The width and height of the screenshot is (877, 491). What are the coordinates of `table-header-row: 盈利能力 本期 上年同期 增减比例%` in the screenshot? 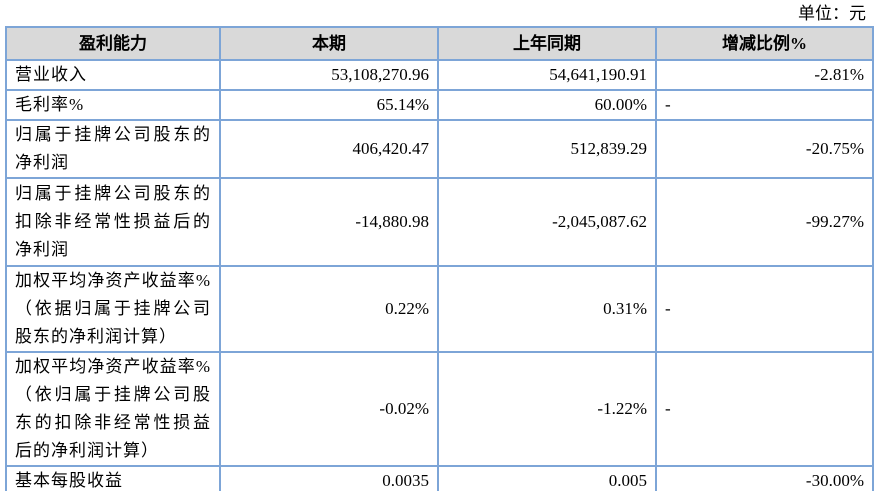 It's located at (439, 43).